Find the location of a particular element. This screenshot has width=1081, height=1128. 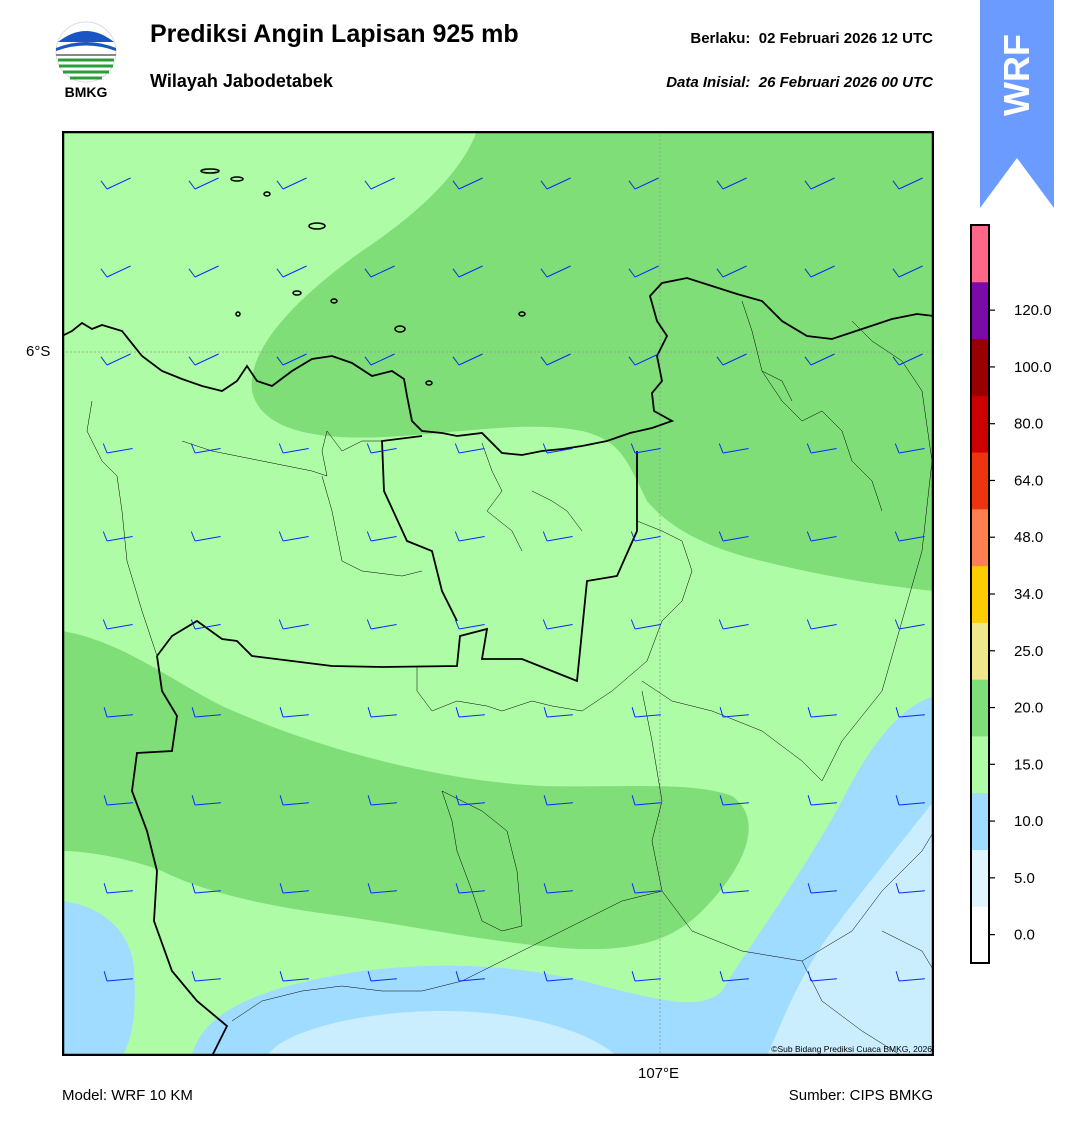

map-subtitle: Wilayah Jabodetabek is located at coordinates (241, 81).